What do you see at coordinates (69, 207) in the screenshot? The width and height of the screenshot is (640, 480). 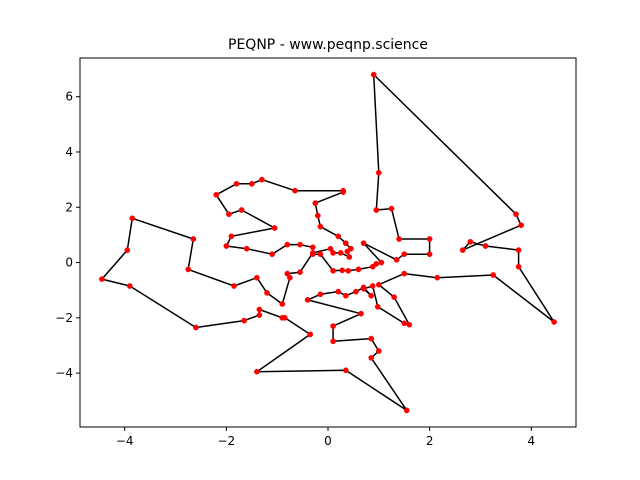 I see `y-tick-label: 2` at bounding box center [69, 207].